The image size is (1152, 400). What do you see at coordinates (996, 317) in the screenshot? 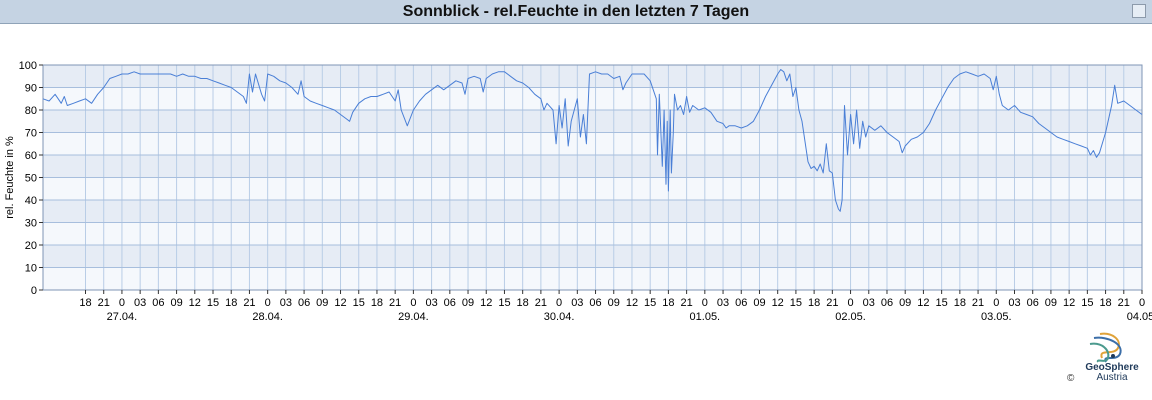
I see `date-label: 03.05.` at bounding box center [996, 317].